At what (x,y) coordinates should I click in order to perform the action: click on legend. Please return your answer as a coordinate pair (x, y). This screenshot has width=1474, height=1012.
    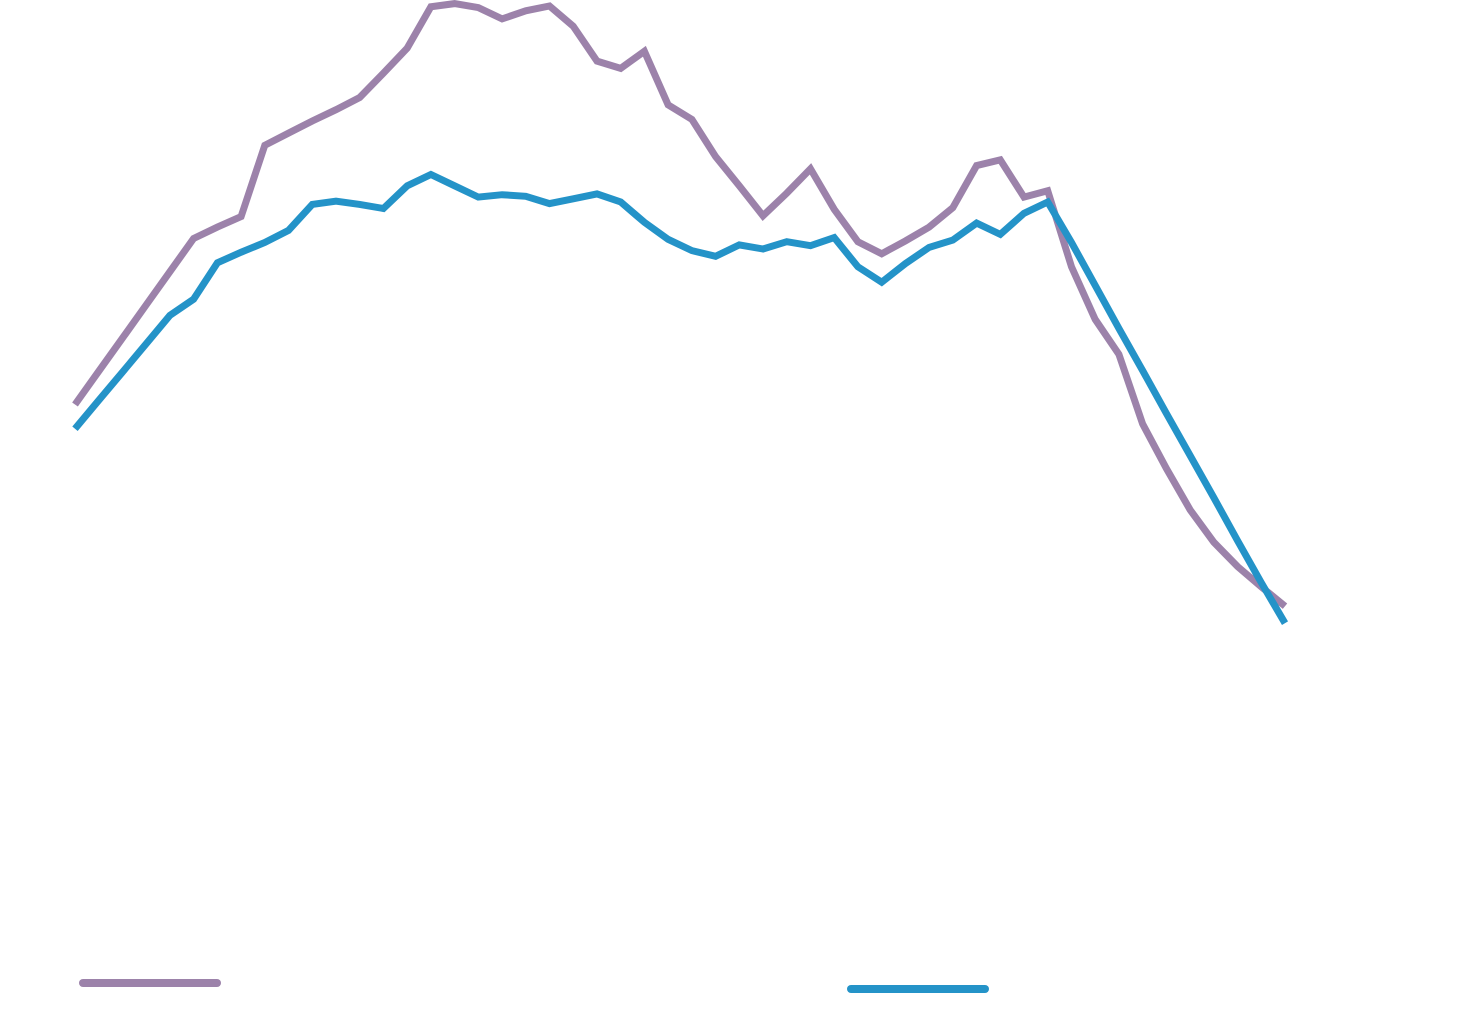
    Looking at the image, I should click on (534, 986).